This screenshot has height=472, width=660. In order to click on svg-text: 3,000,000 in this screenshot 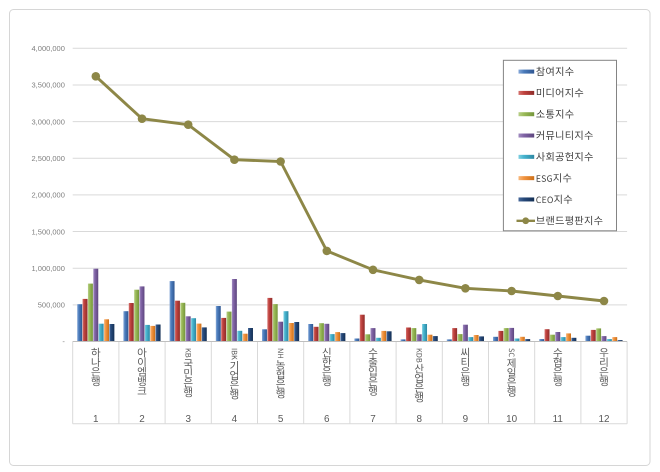, I will do `click(48, 121)`.